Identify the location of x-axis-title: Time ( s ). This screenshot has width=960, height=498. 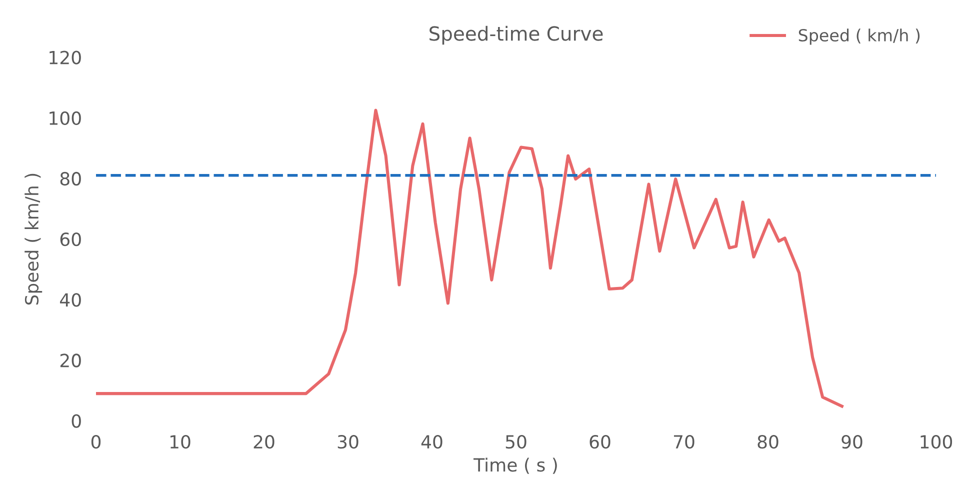
(515, 466).